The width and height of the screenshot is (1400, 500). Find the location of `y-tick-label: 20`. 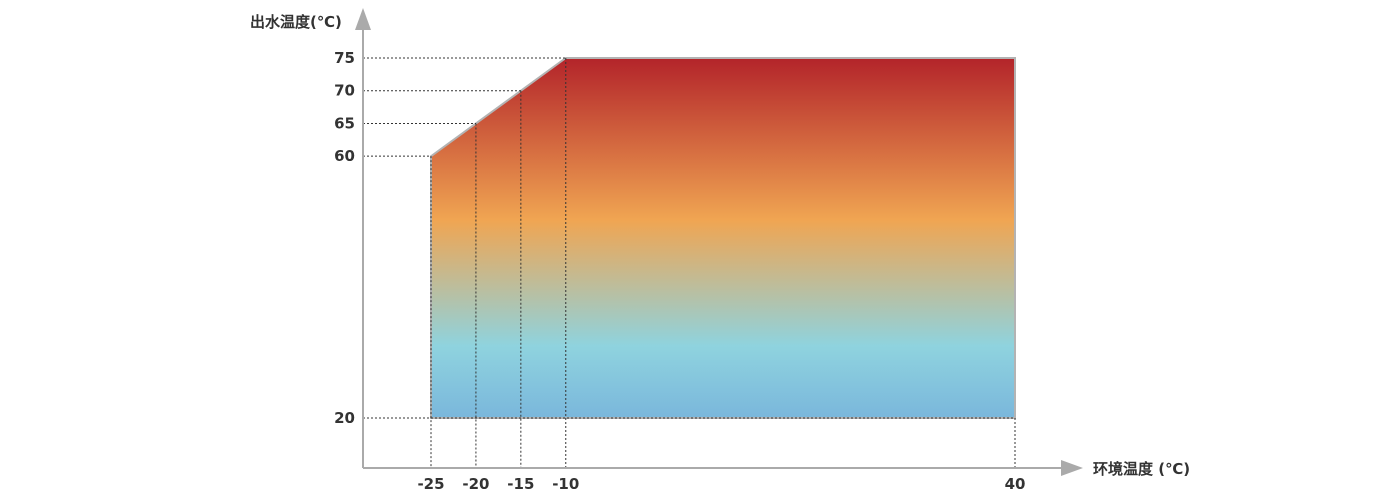

y-tick-label: 20 is located at coordinates (344, 418).